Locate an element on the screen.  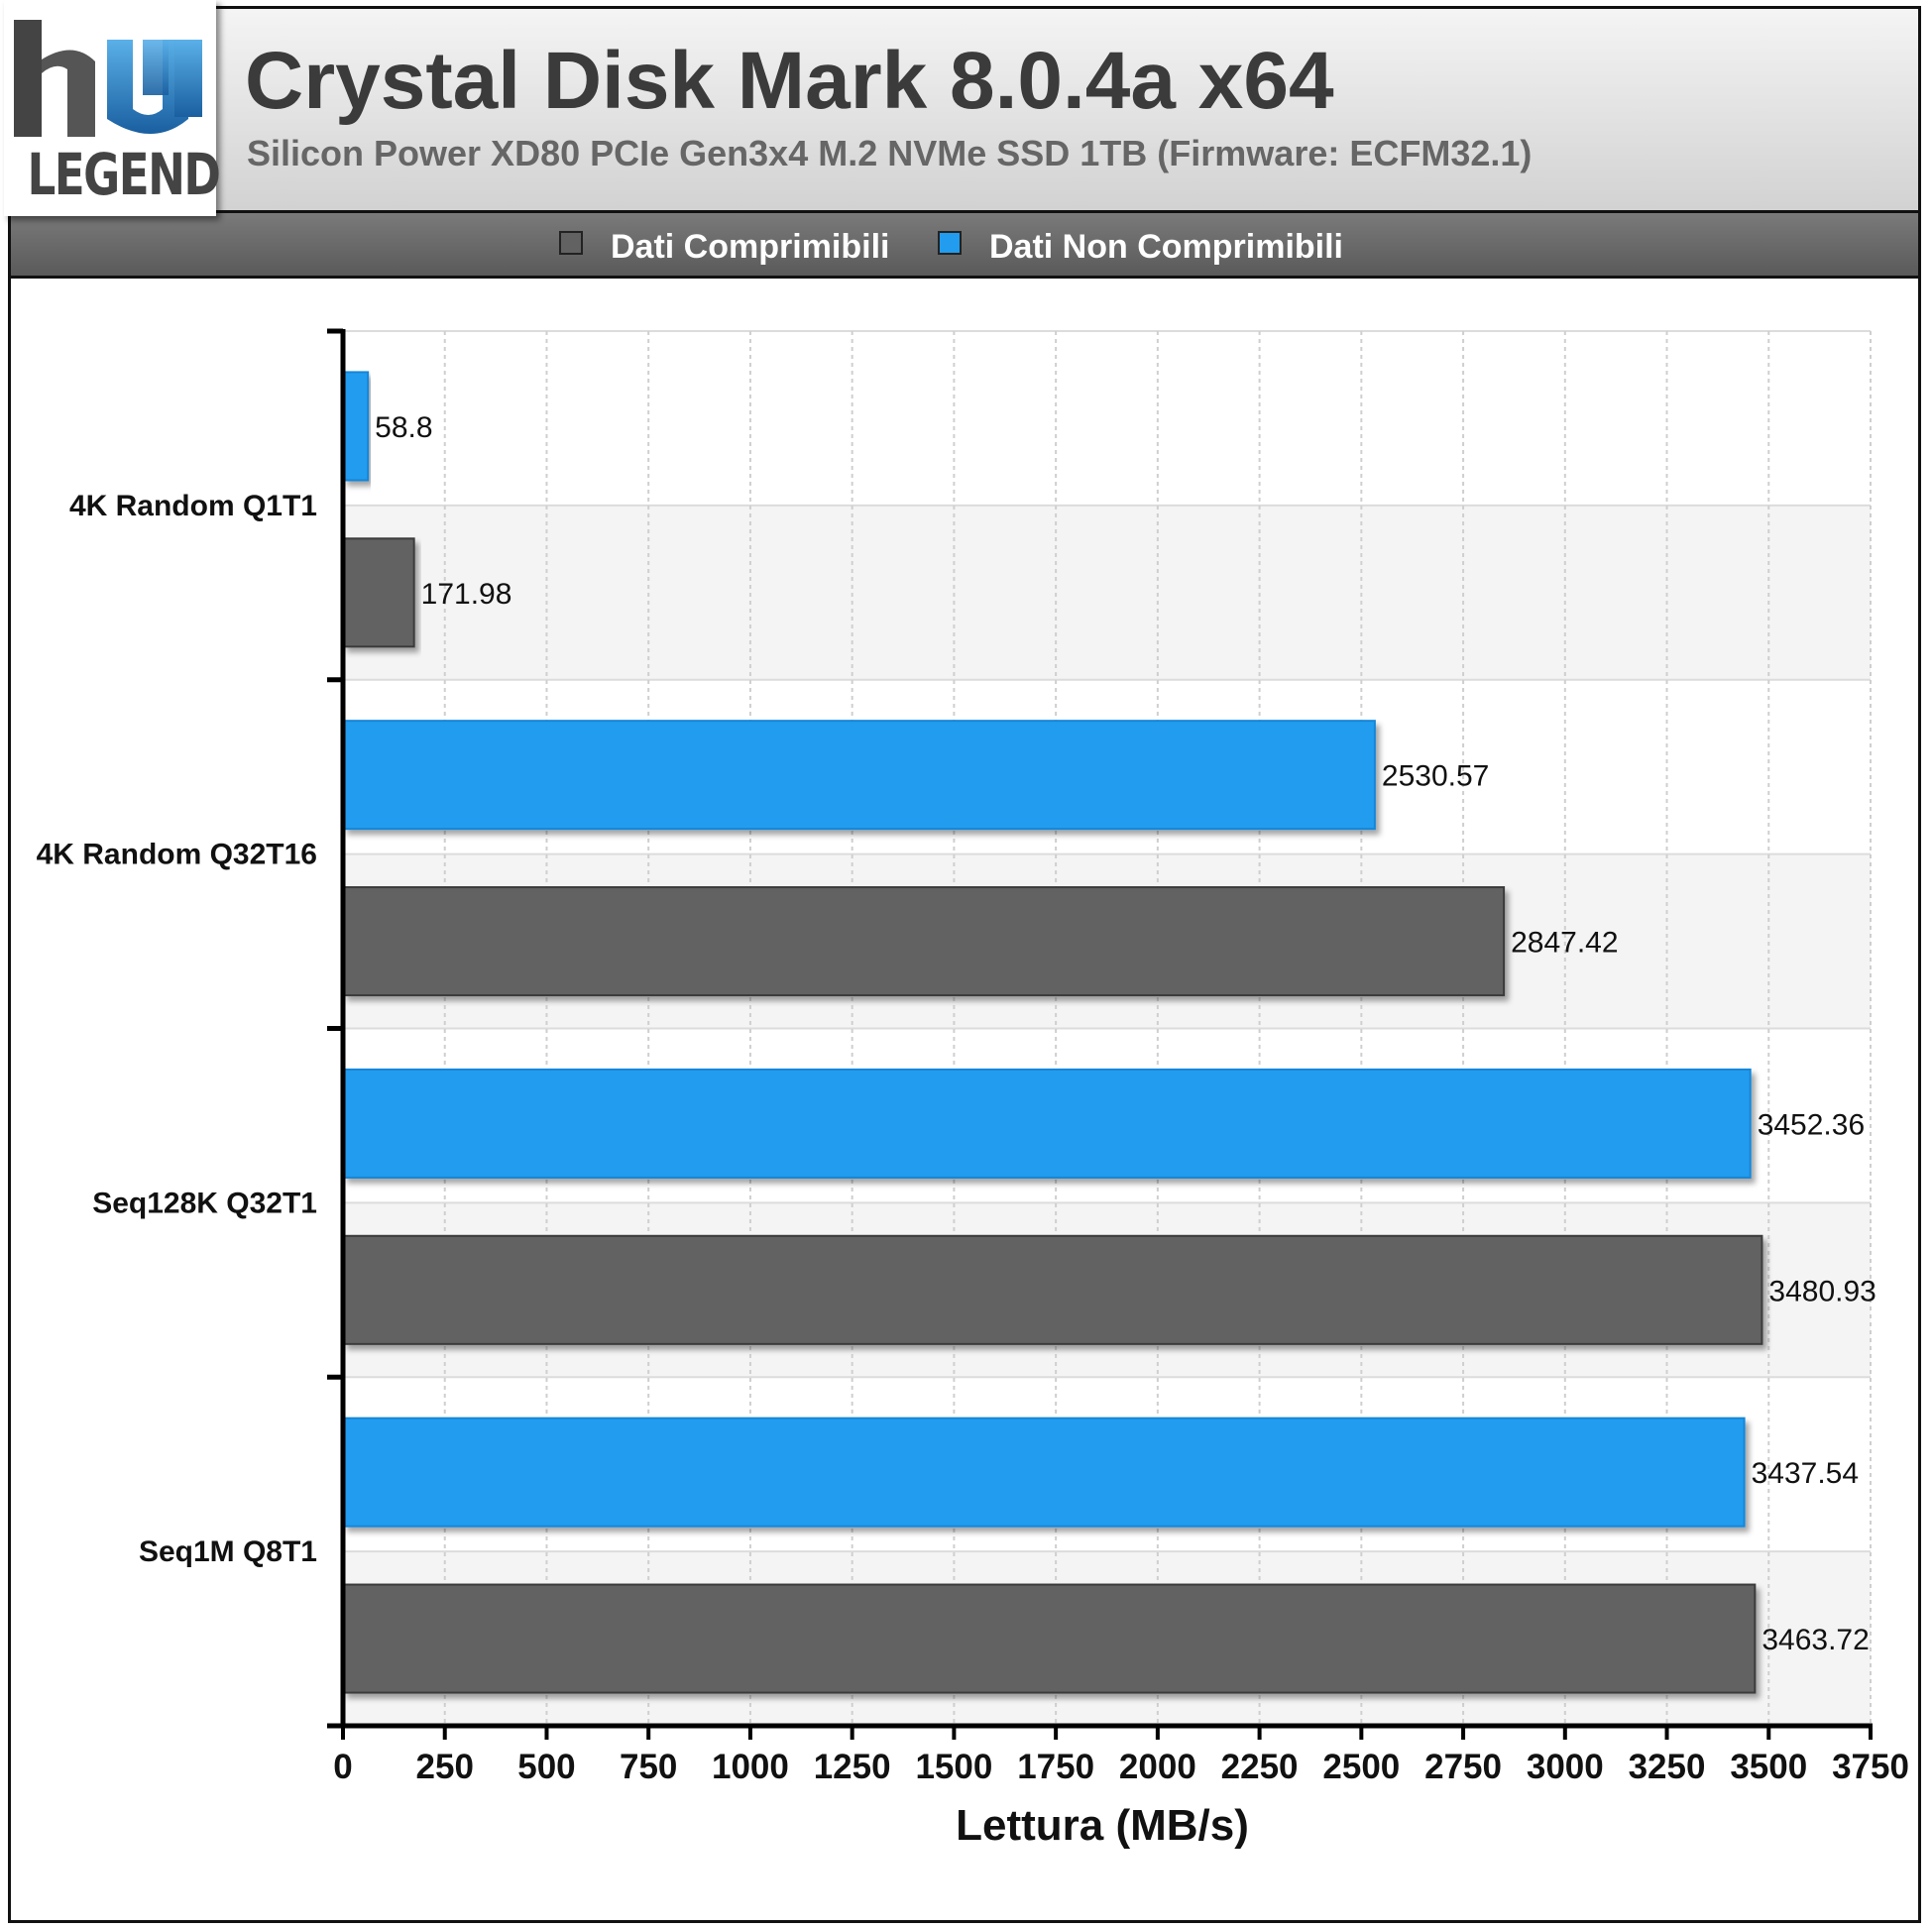
data-label: 58.8 is located at coordinates (403, 427).